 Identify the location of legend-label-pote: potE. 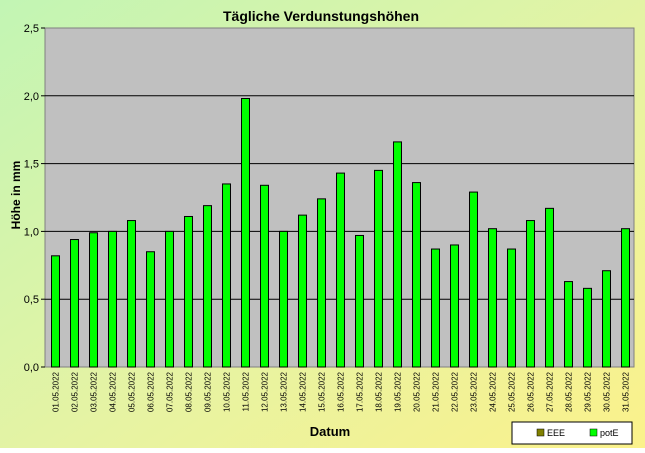
(609, 433).